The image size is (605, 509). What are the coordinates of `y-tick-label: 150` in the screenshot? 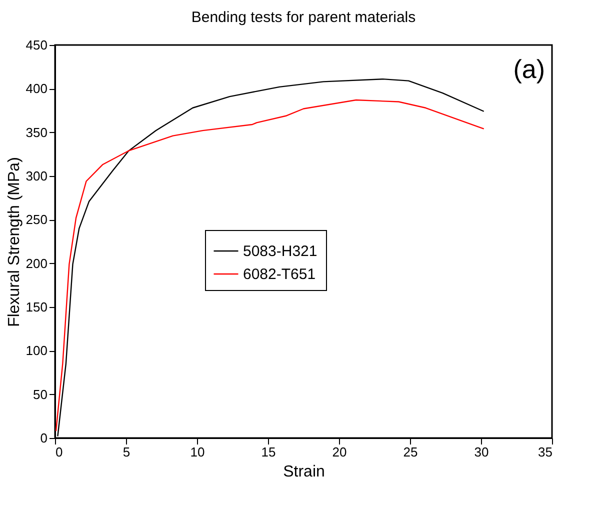 It's located at (37, 307).